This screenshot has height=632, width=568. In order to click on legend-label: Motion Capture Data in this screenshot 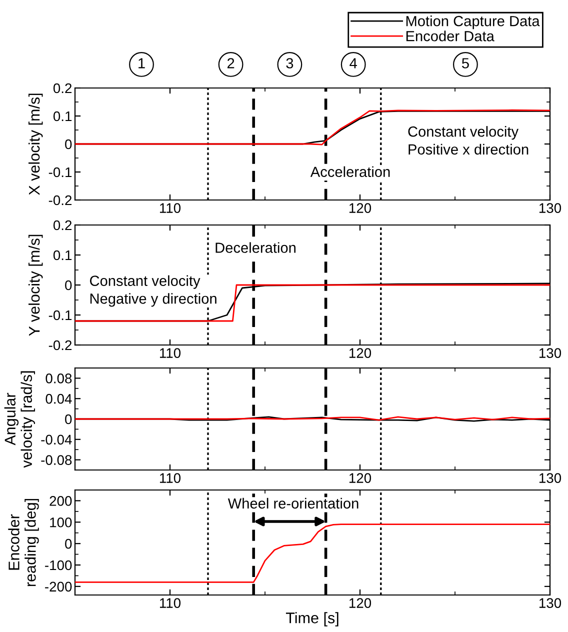, I will do `click(473, 23)`.